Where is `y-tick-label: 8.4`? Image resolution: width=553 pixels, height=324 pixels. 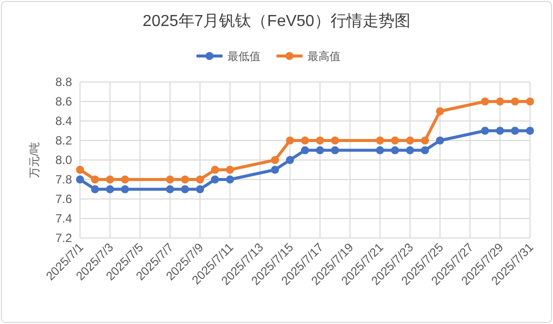 y-tick-label: 8.4 is located at coordinates (63, 121).